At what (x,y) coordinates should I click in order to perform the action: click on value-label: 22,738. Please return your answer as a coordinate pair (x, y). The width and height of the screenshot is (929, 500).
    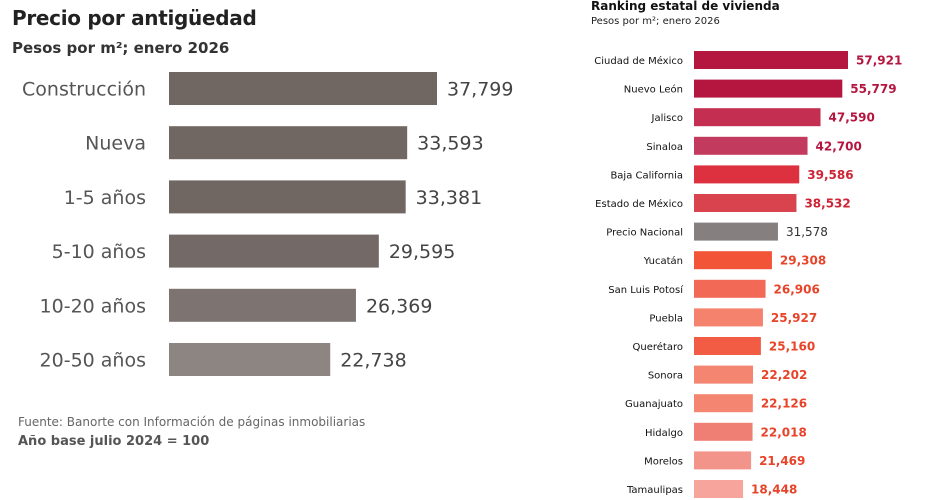
    Looking at the image, I should click on (373, 361).